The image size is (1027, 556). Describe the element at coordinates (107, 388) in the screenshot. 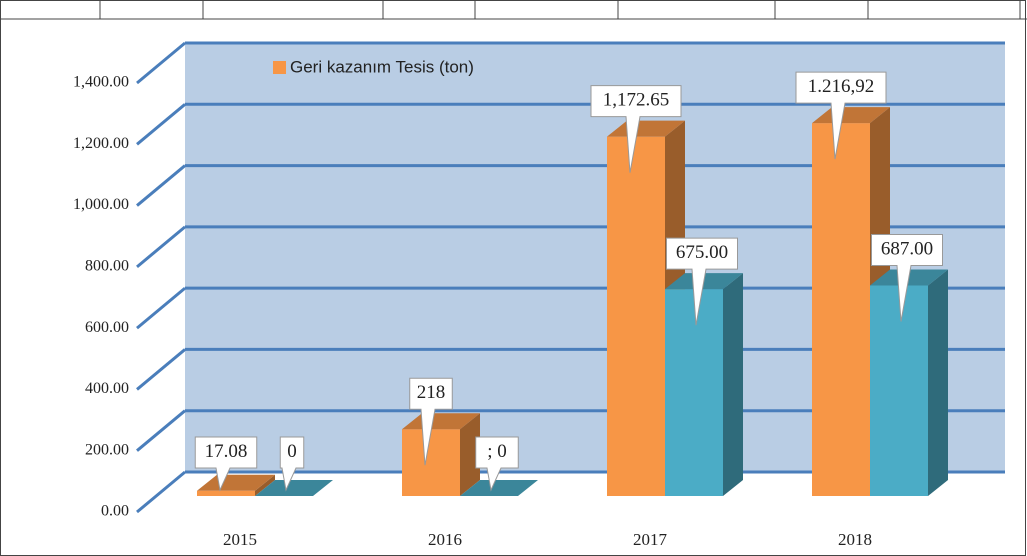

I see `y-tick-label: 400.00` at that location.